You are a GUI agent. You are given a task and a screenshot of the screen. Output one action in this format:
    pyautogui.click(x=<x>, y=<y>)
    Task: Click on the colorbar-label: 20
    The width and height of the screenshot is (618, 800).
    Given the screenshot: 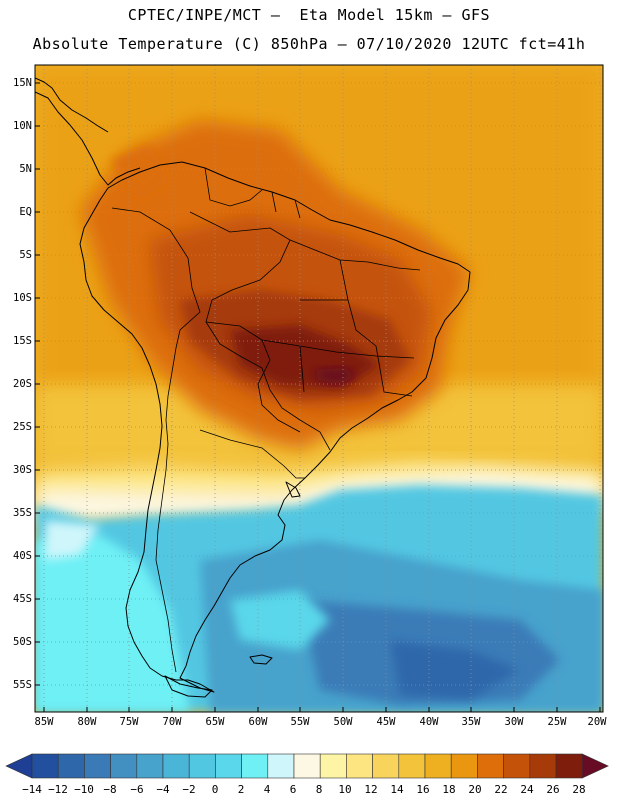 What is the action you would take?
    pyautogui.click(x=475, y=789)
    